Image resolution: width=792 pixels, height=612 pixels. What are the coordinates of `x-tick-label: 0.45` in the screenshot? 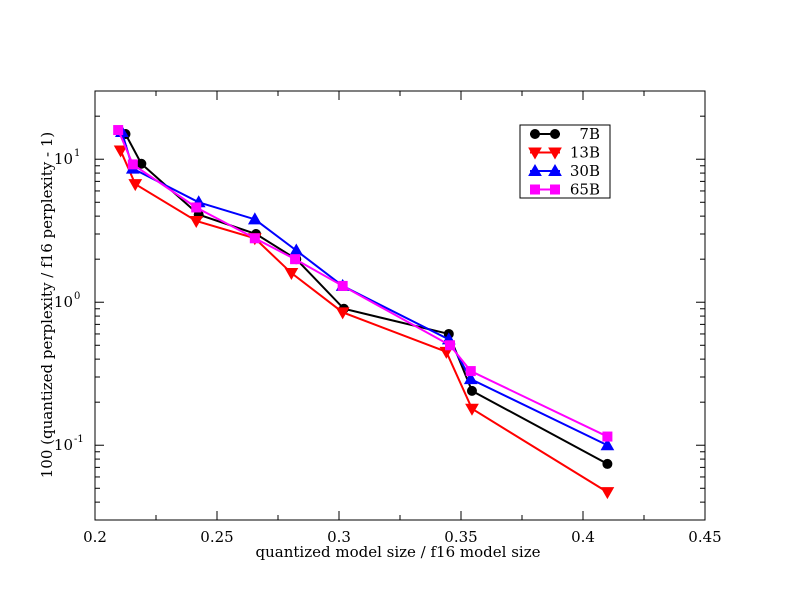 It's located at (704, 537).